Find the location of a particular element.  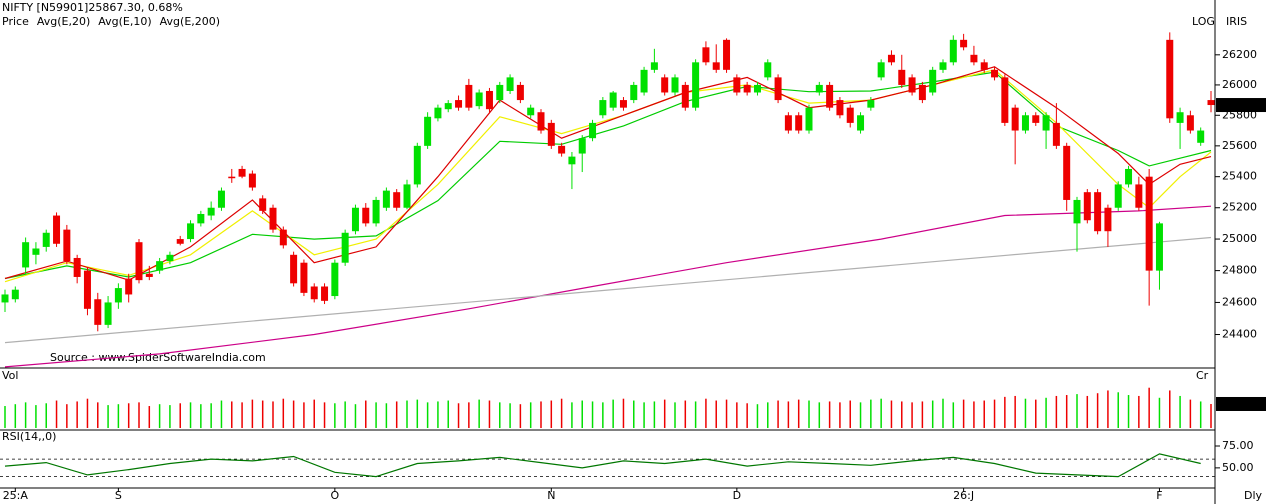

corner-label: IRIS is located at coordinates (1236, 21).